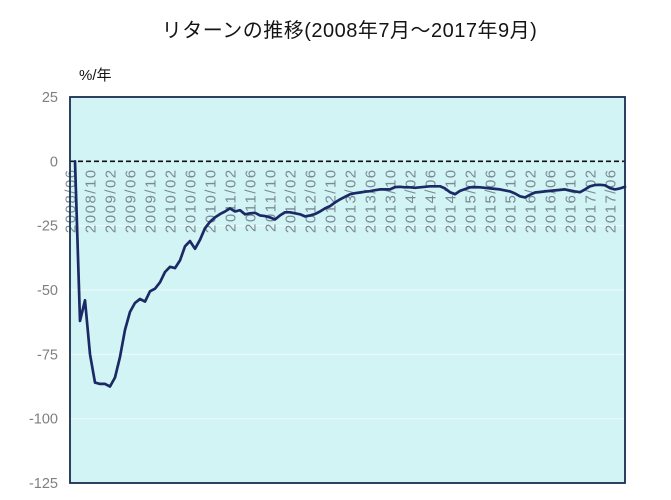  Describe the element at coordinates (491, 200) in the screenshot. I see `x-tick-label: 2015/06` at that location.